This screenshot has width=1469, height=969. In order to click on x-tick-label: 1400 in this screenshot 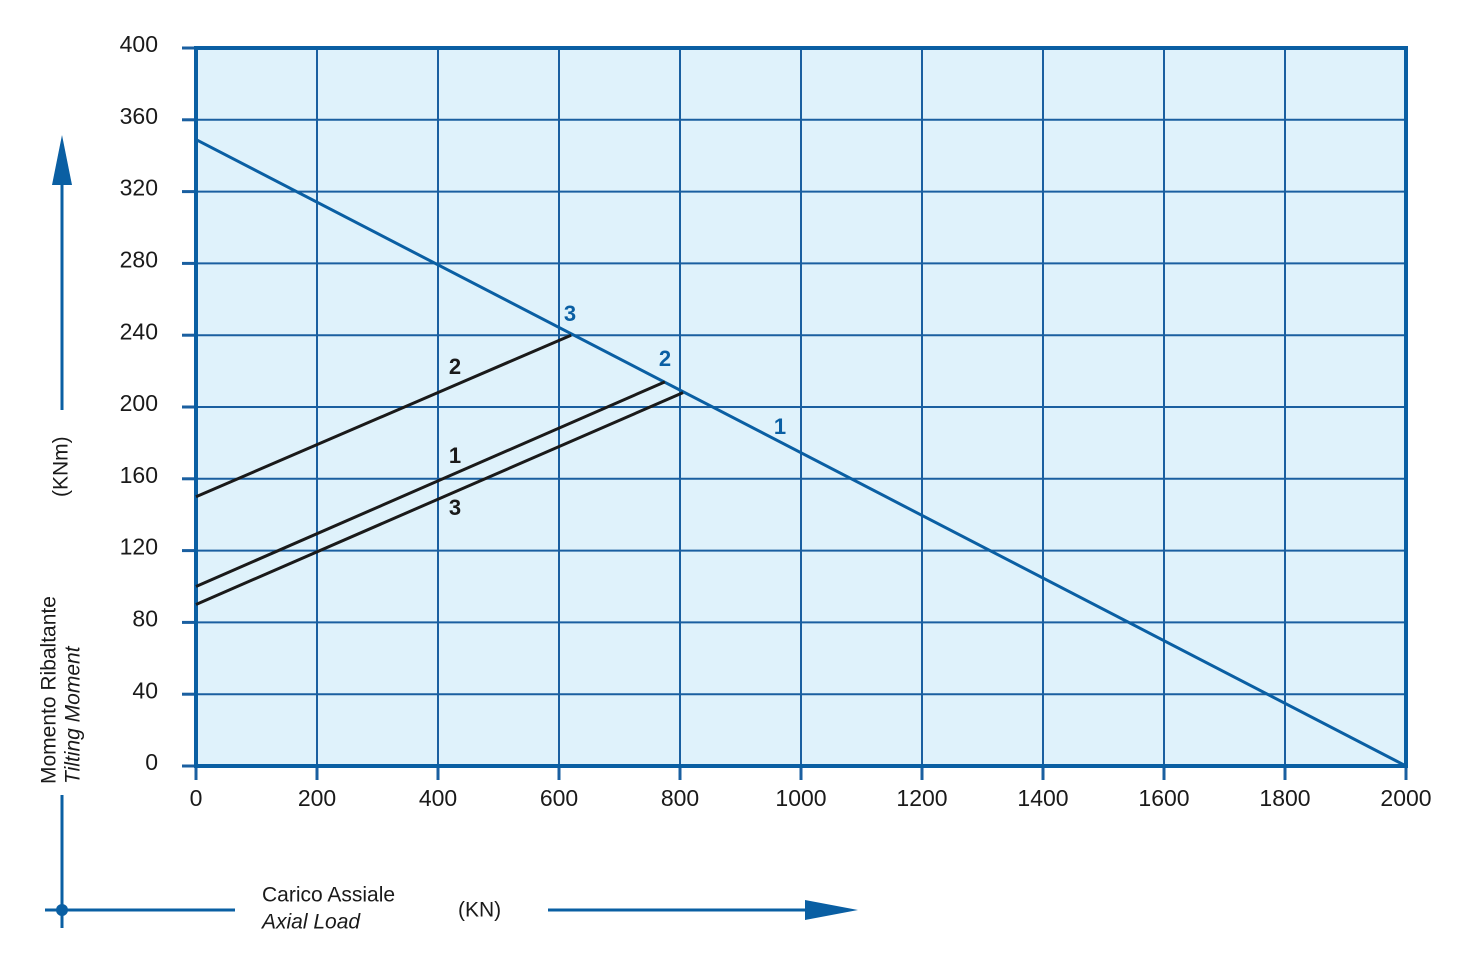, I will do `click(1042, 798)`.